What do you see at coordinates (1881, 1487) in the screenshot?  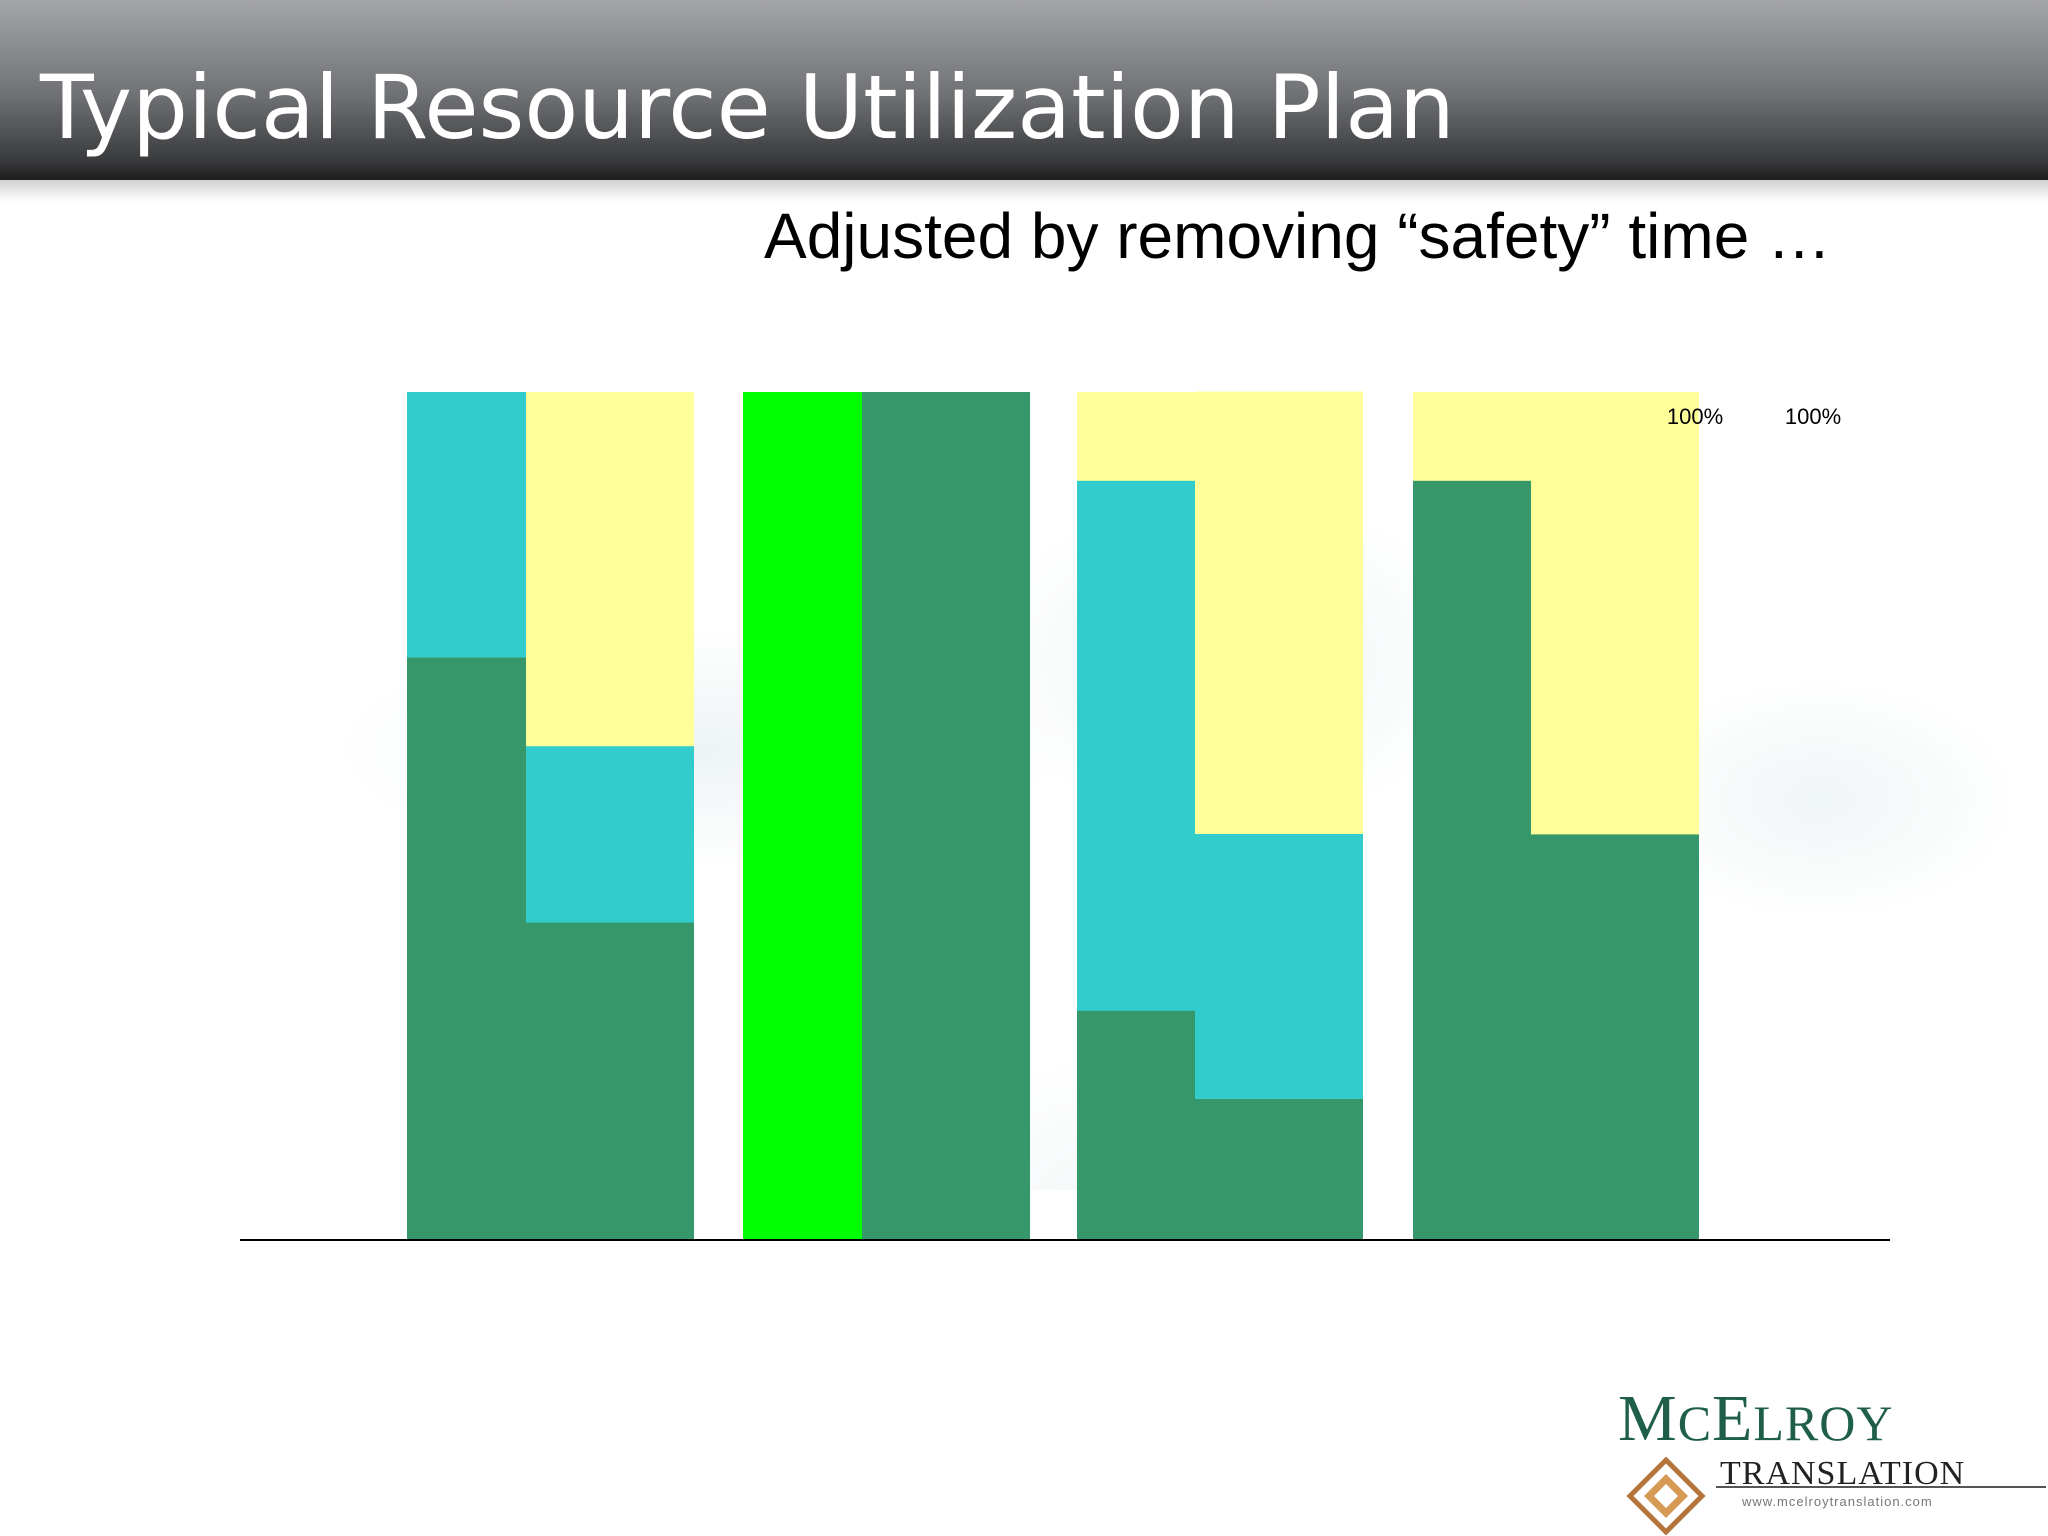 I see `logo-divider` at bounding box center [1881, 1487].